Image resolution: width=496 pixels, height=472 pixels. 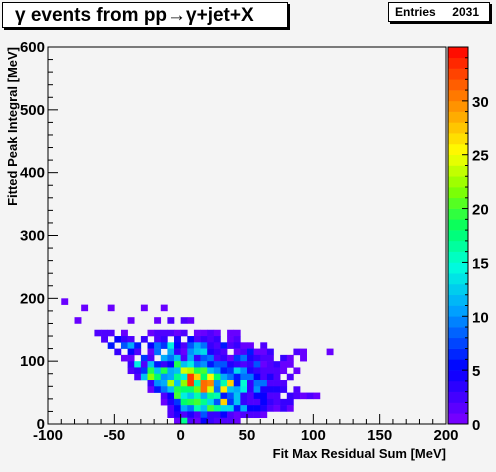 I want to click on y-tick-label: 0, so click(x=41, y=424).